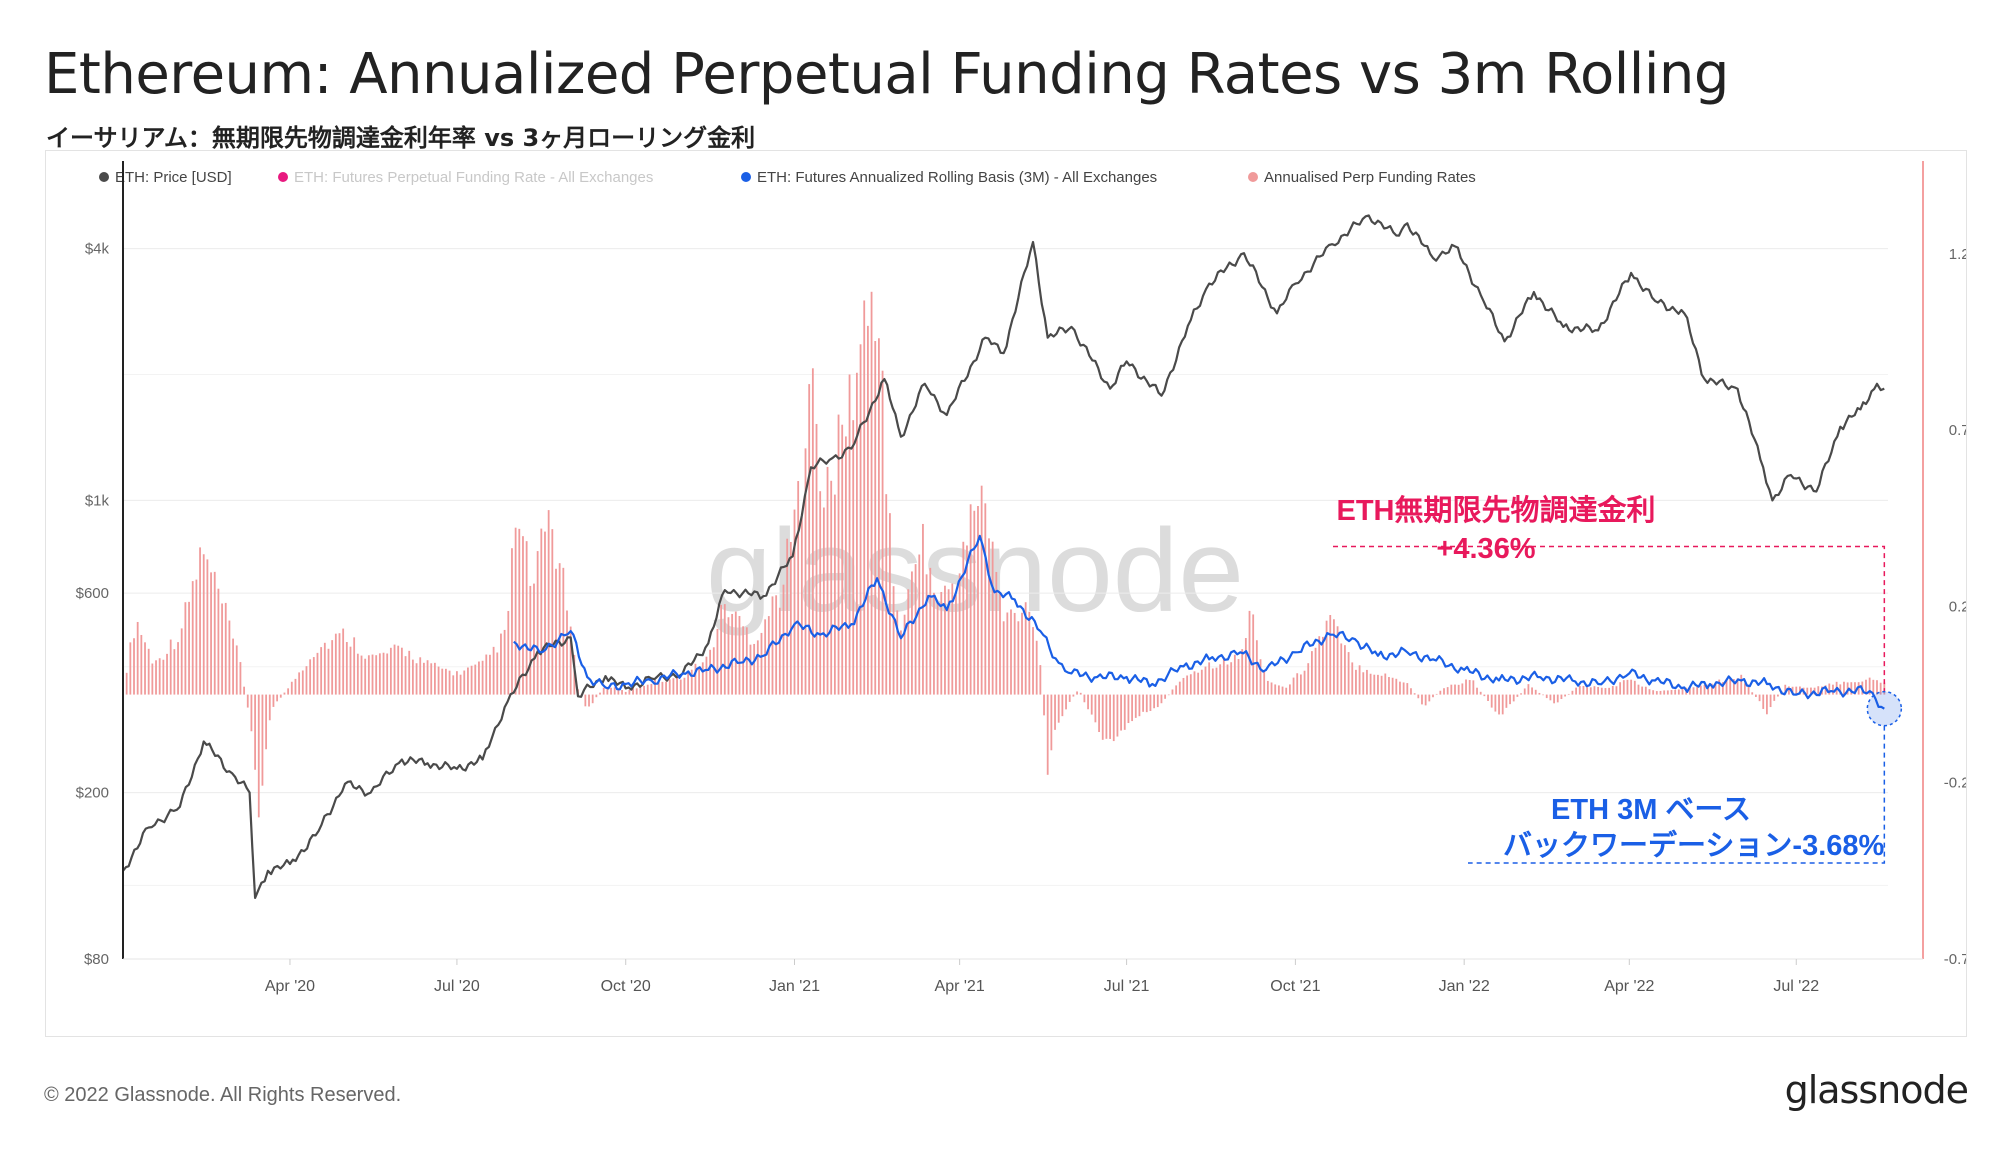 The height and width of the screenshot is (1152, 2000). I want to click on legend-label-3: Annualised Perp Funding Rates, so click(1370, 177).